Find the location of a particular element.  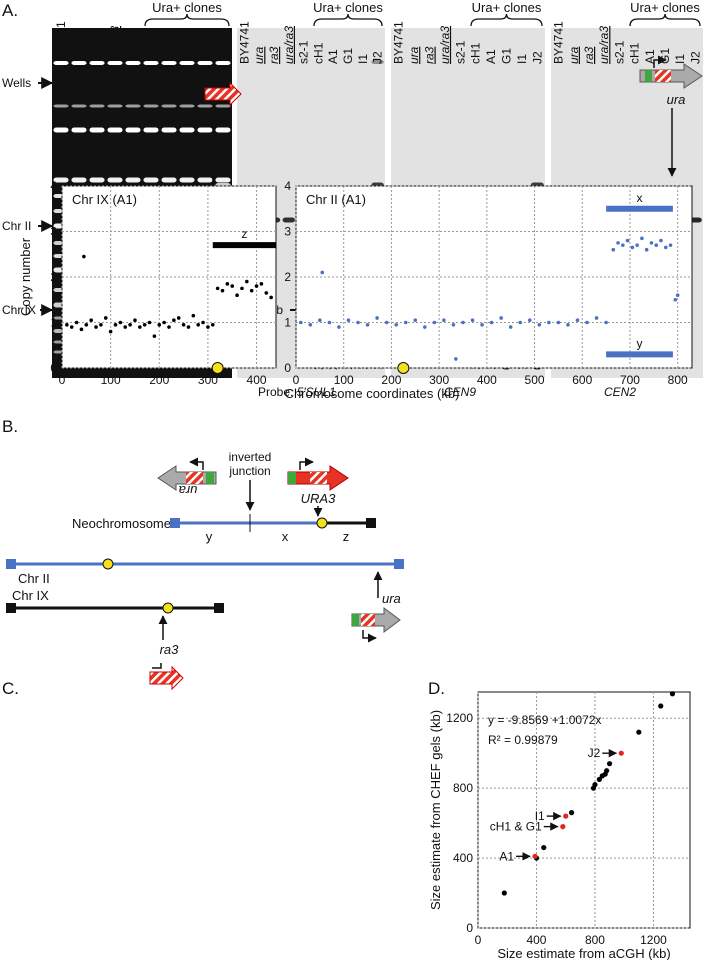

y-tick-label: 1 is located at coordinates (287, 323).